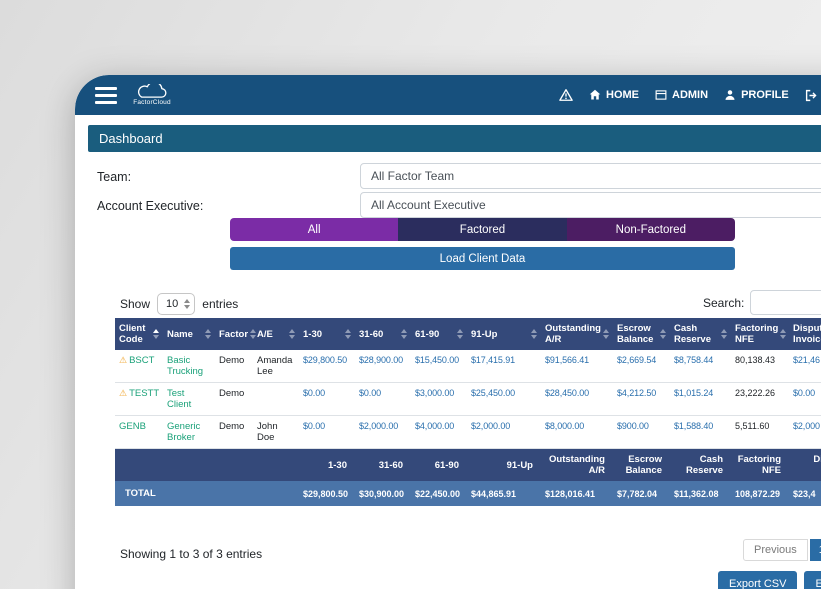 This screenshot has height=589, width=821. I want to click on page-1-button: 1, so click(815, 550).